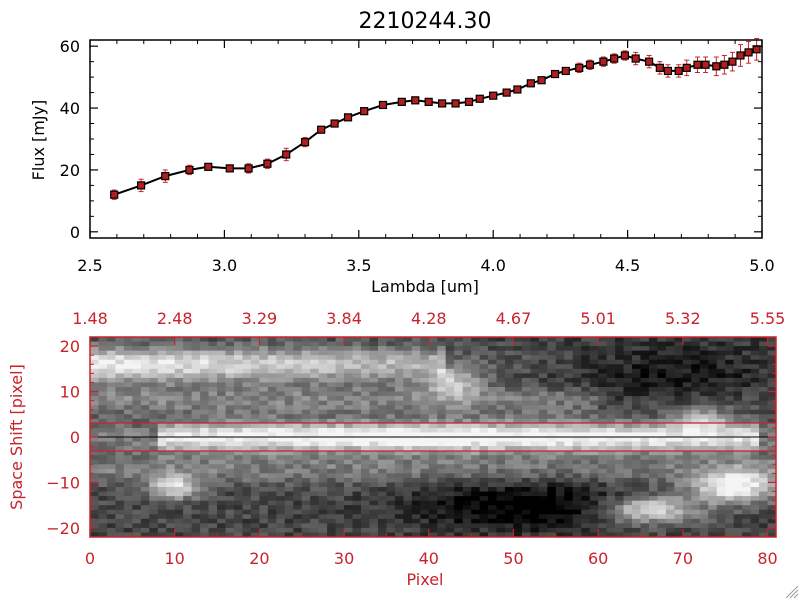 Image resolution: width=800 pixels, height=600 pixels. Describe the element at coordinates (401, 101) in the screenshot. I see `data-point` at that location.